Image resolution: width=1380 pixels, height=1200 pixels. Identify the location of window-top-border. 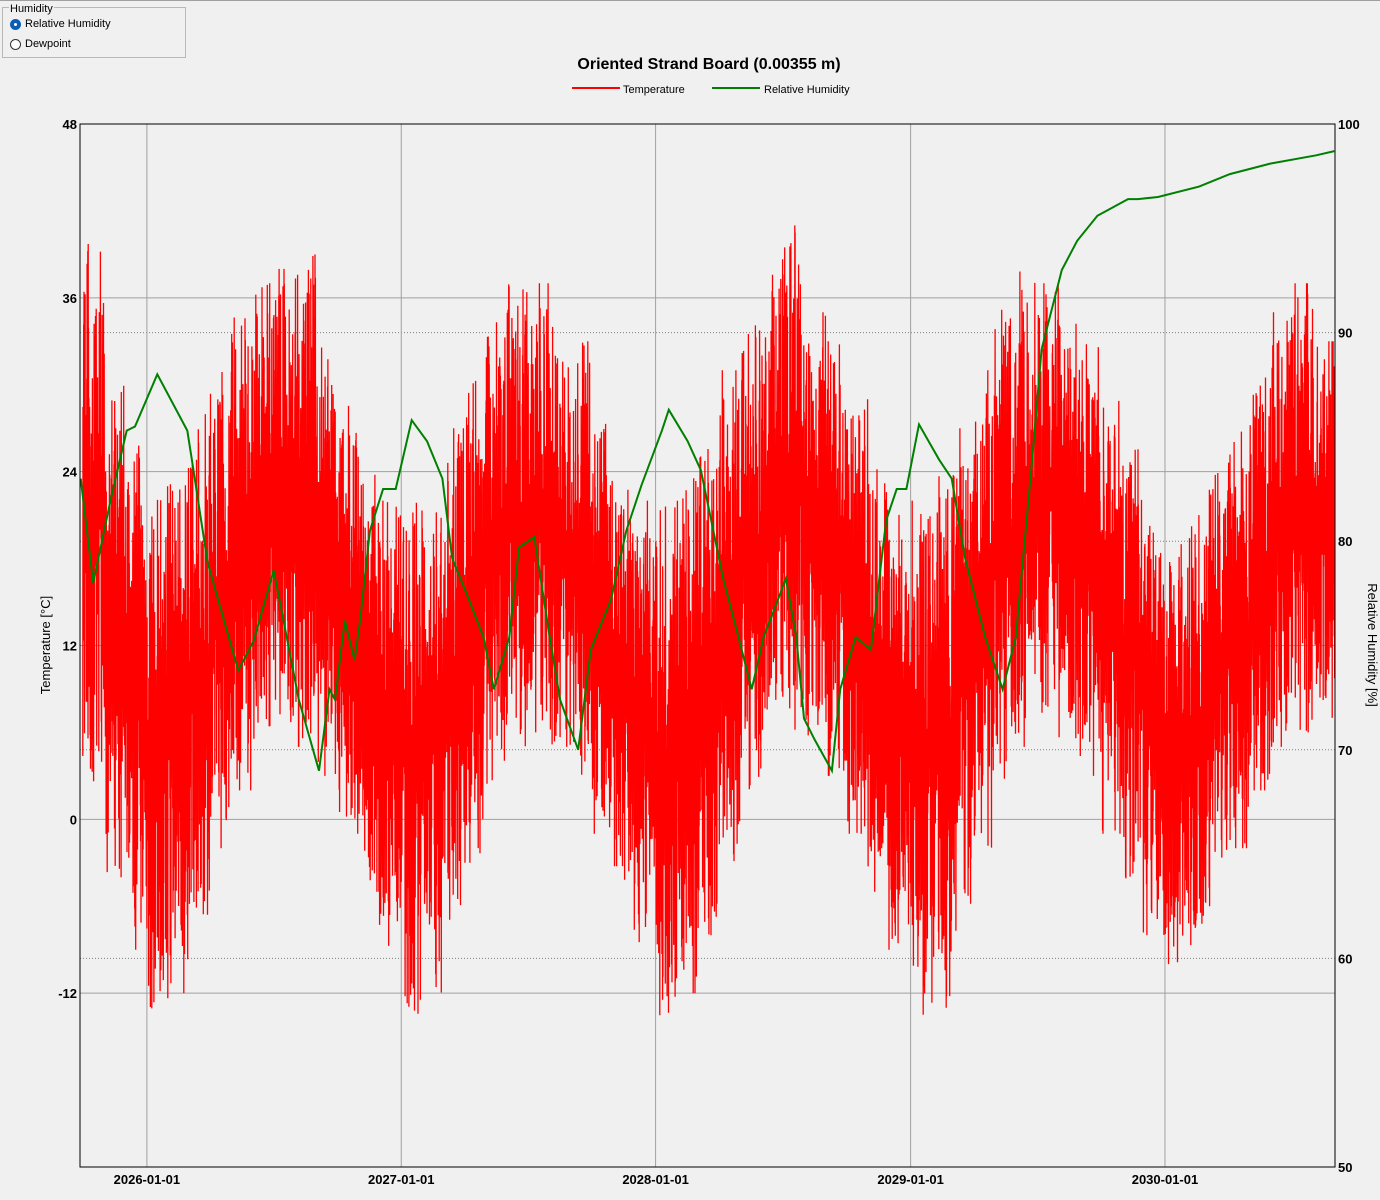
(690, 0).